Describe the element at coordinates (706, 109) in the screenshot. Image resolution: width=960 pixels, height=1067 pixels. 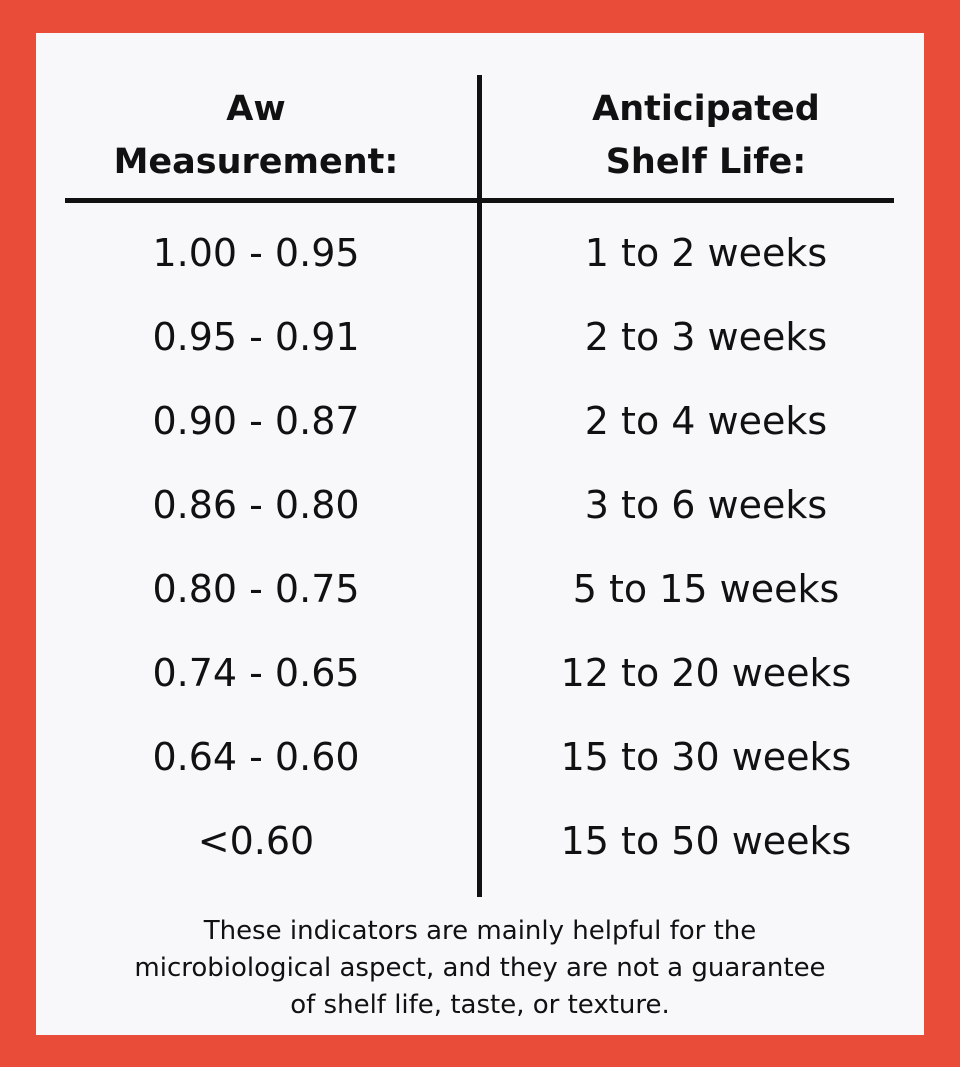
I see `header-life-line1: Anticipated` at that location.